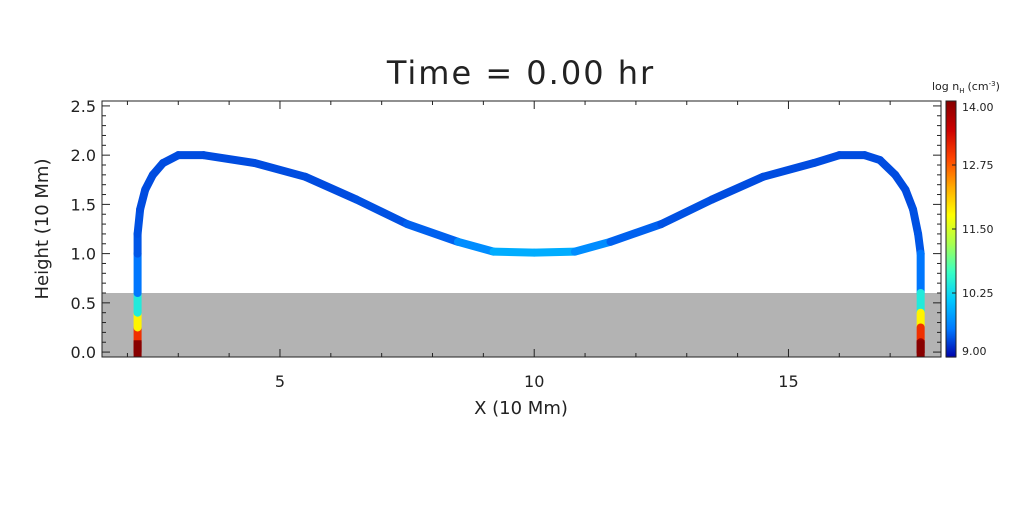 Image resolution: width=1024 pixels, height=512 pixels. What do you see at coordinates (961, 91) in the screenshot?
I see `colorbar-label-sub: H` at bounding box center [961, 91].